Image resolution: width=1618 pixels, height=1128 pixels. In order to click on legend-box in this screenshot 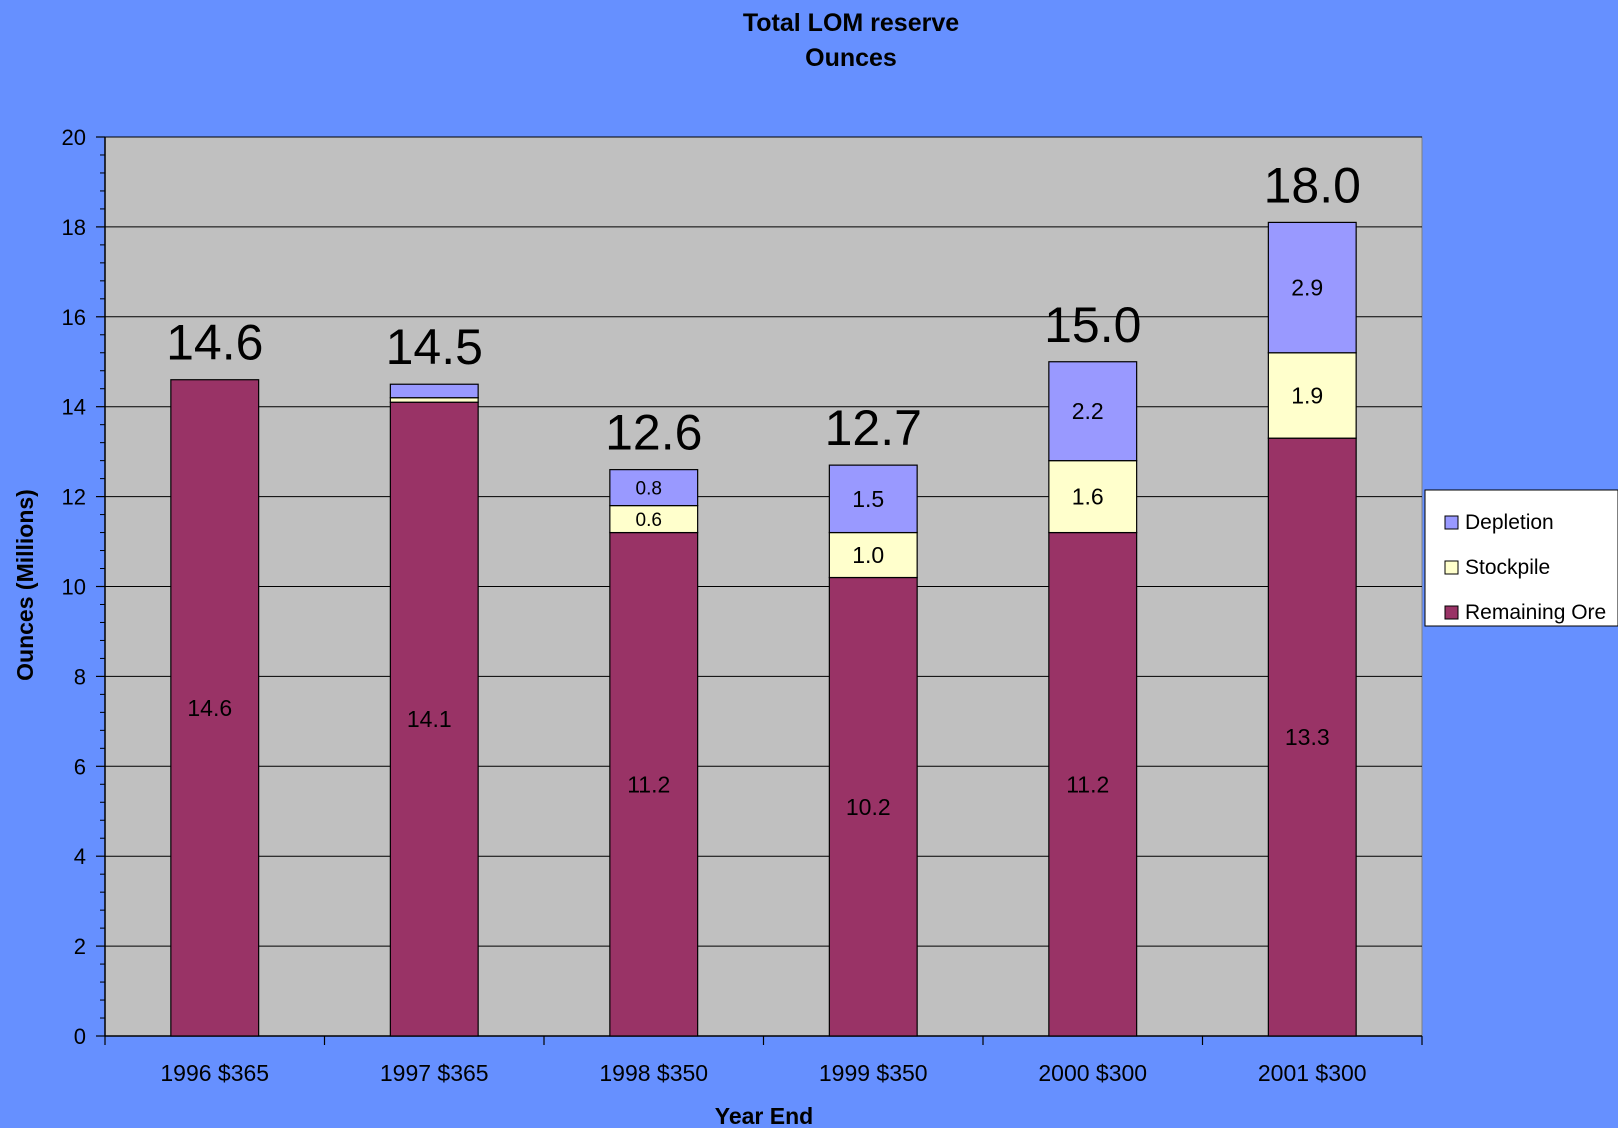, I will do `click(1521, 558)`.